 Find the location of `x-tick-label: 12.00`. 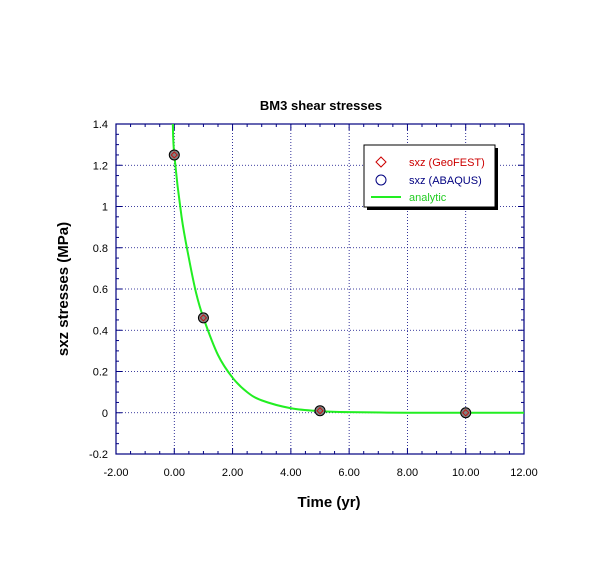

x-tick-label: 12.00 is located at coordinates (524, 473).